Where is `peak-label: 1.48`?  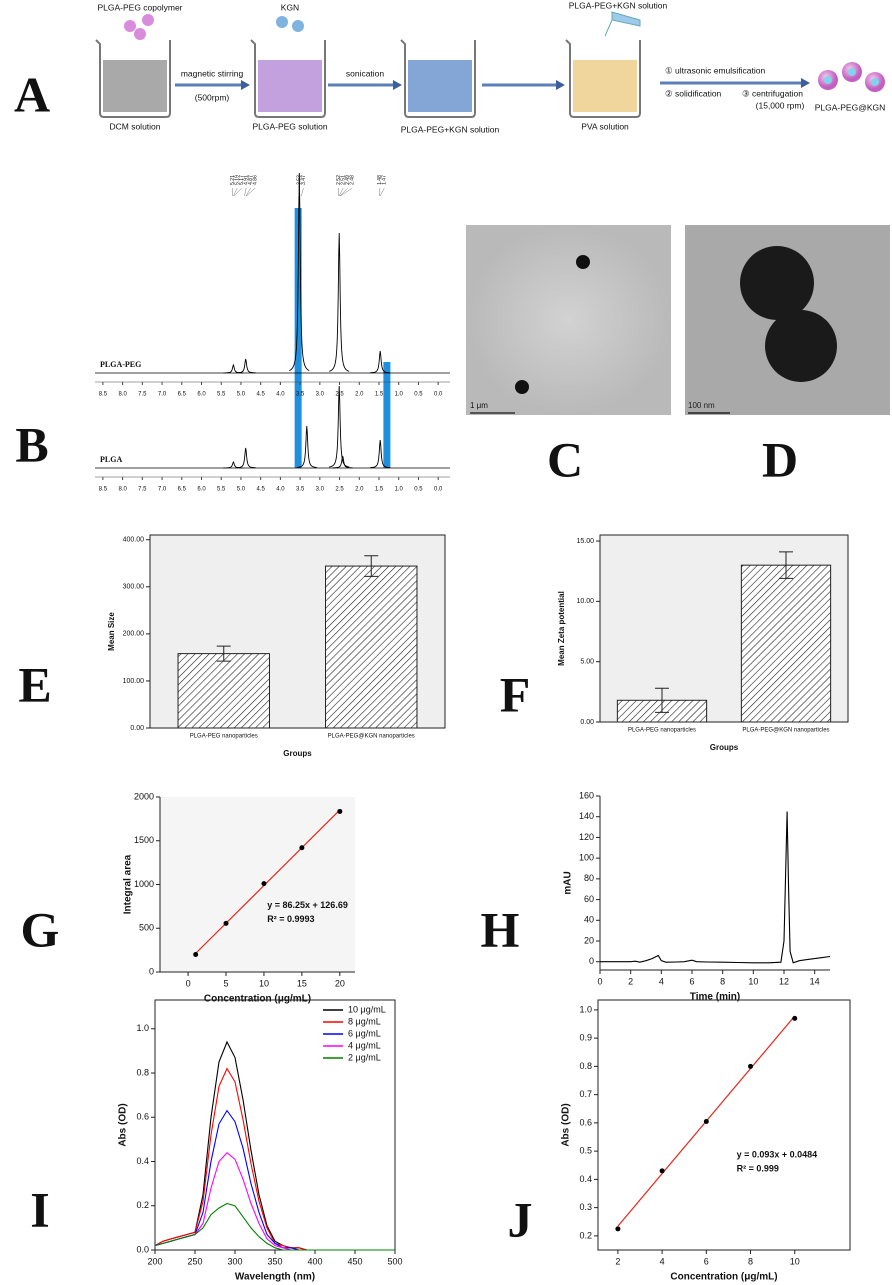
peak-label: 1.48 is located at coordinates (380, 180).